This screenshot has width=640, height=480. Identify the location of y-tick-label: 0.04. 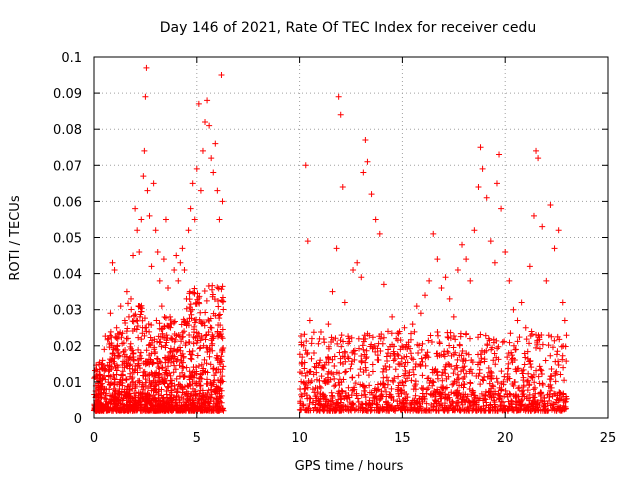
(67, 275).